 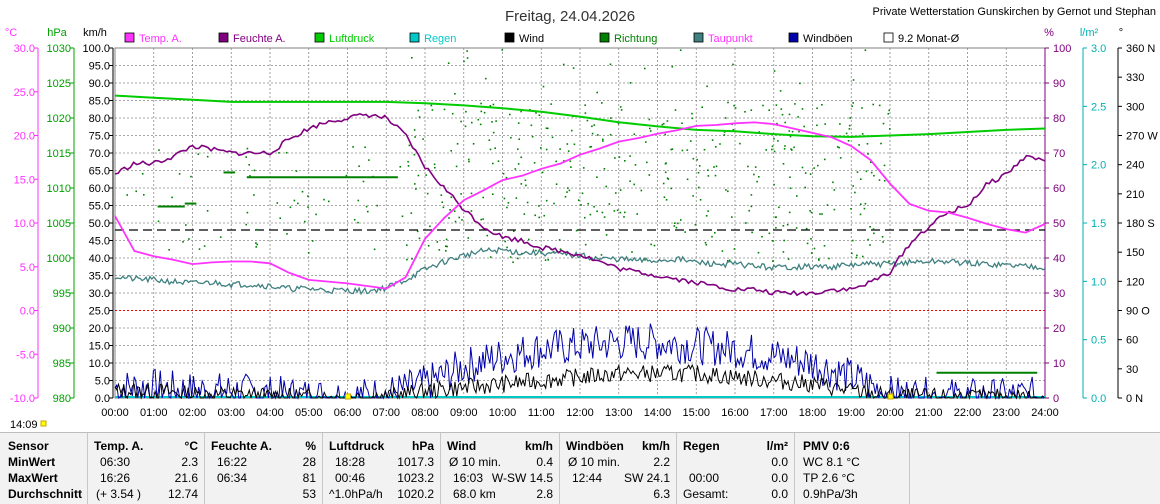 I want to click on direction-axis-tick-label: 180 S, so click(x=1140, y=224).